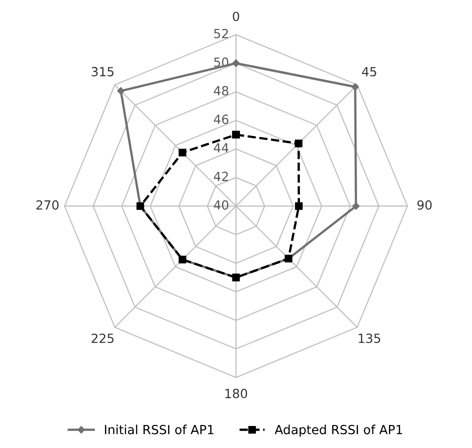 This screenshot has width=472, height=448. What do you see at coordinates (221, 147) in the screenshot?
I see `y-tick-label: 44` at bounding box center [221, 147].